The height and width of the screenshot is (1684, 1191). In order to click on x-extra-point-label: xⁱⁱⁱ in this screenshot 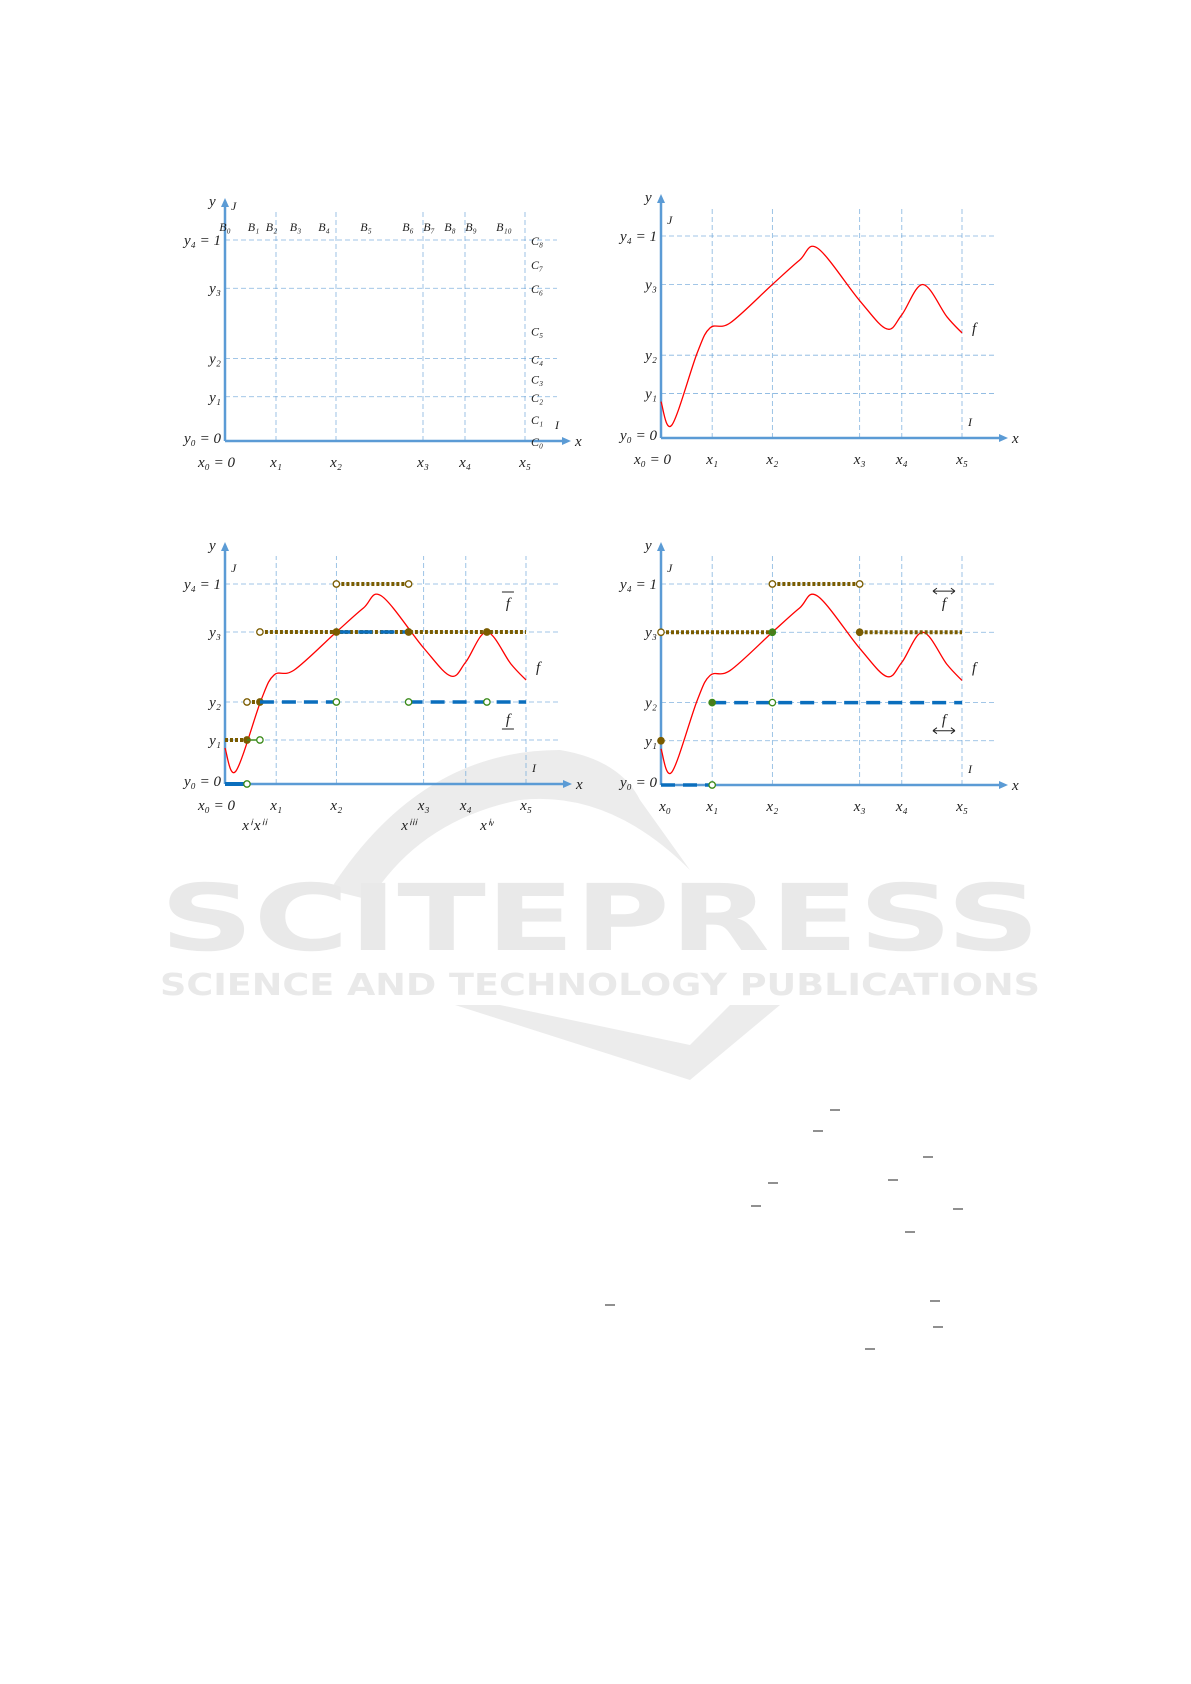, I will do `click(409, 826)`.